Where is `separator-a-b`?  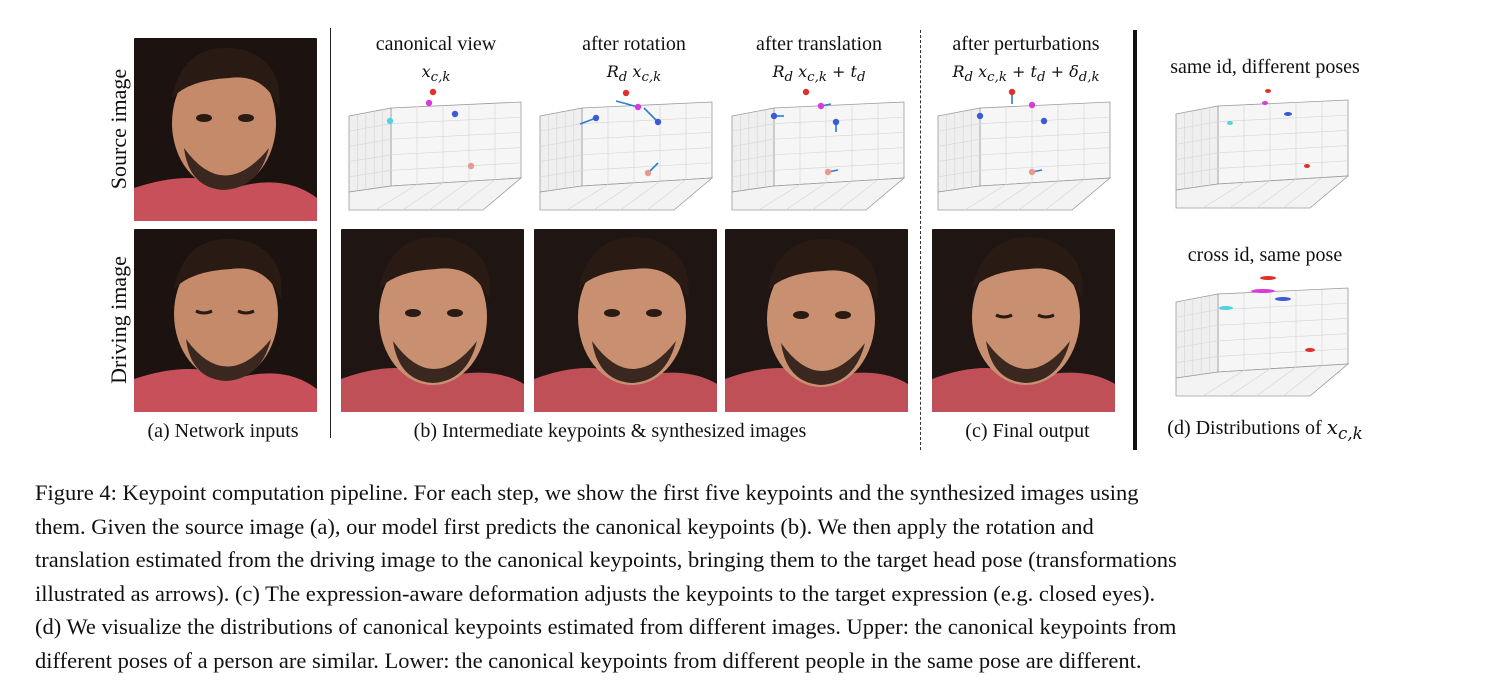
separator-a-b is located at coordinates (330, 233).